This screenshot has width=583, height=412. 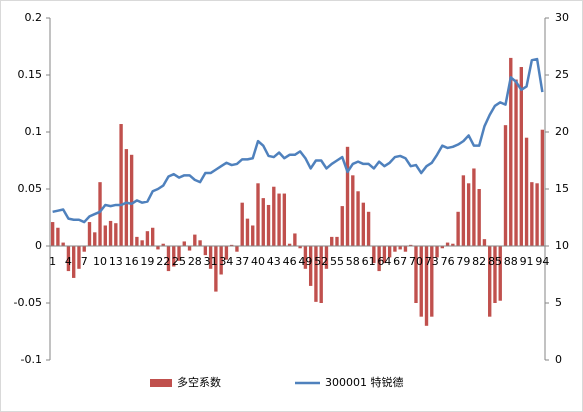 What do you see at coordinates (34, 131) in the screenshot?
I see `y-tick-label: 0.1` at bounding box center [34, 131].